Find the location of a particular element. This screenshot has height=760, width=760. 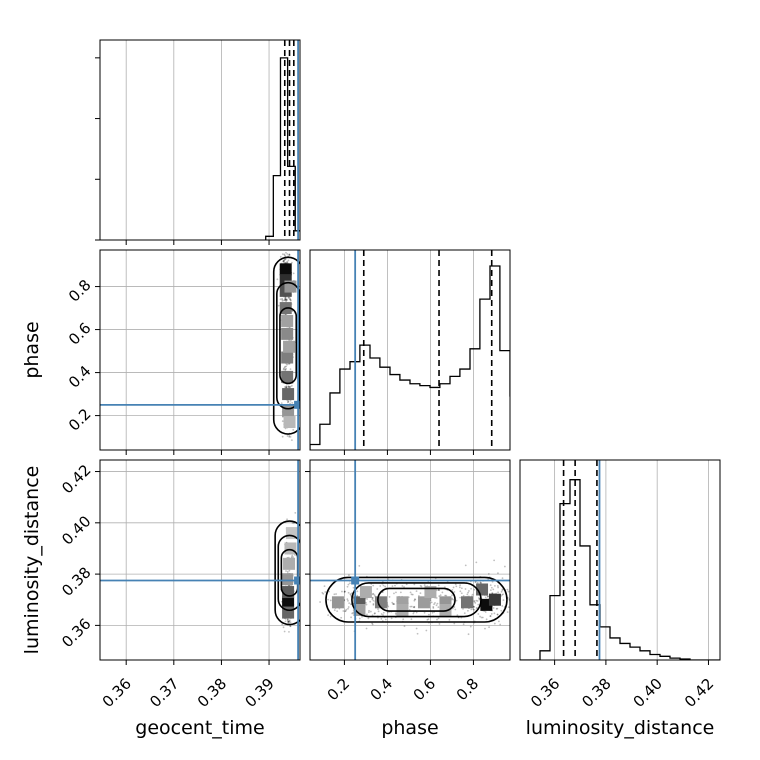

x-tick-label: 0.39 is located at coordinates (260, 693).